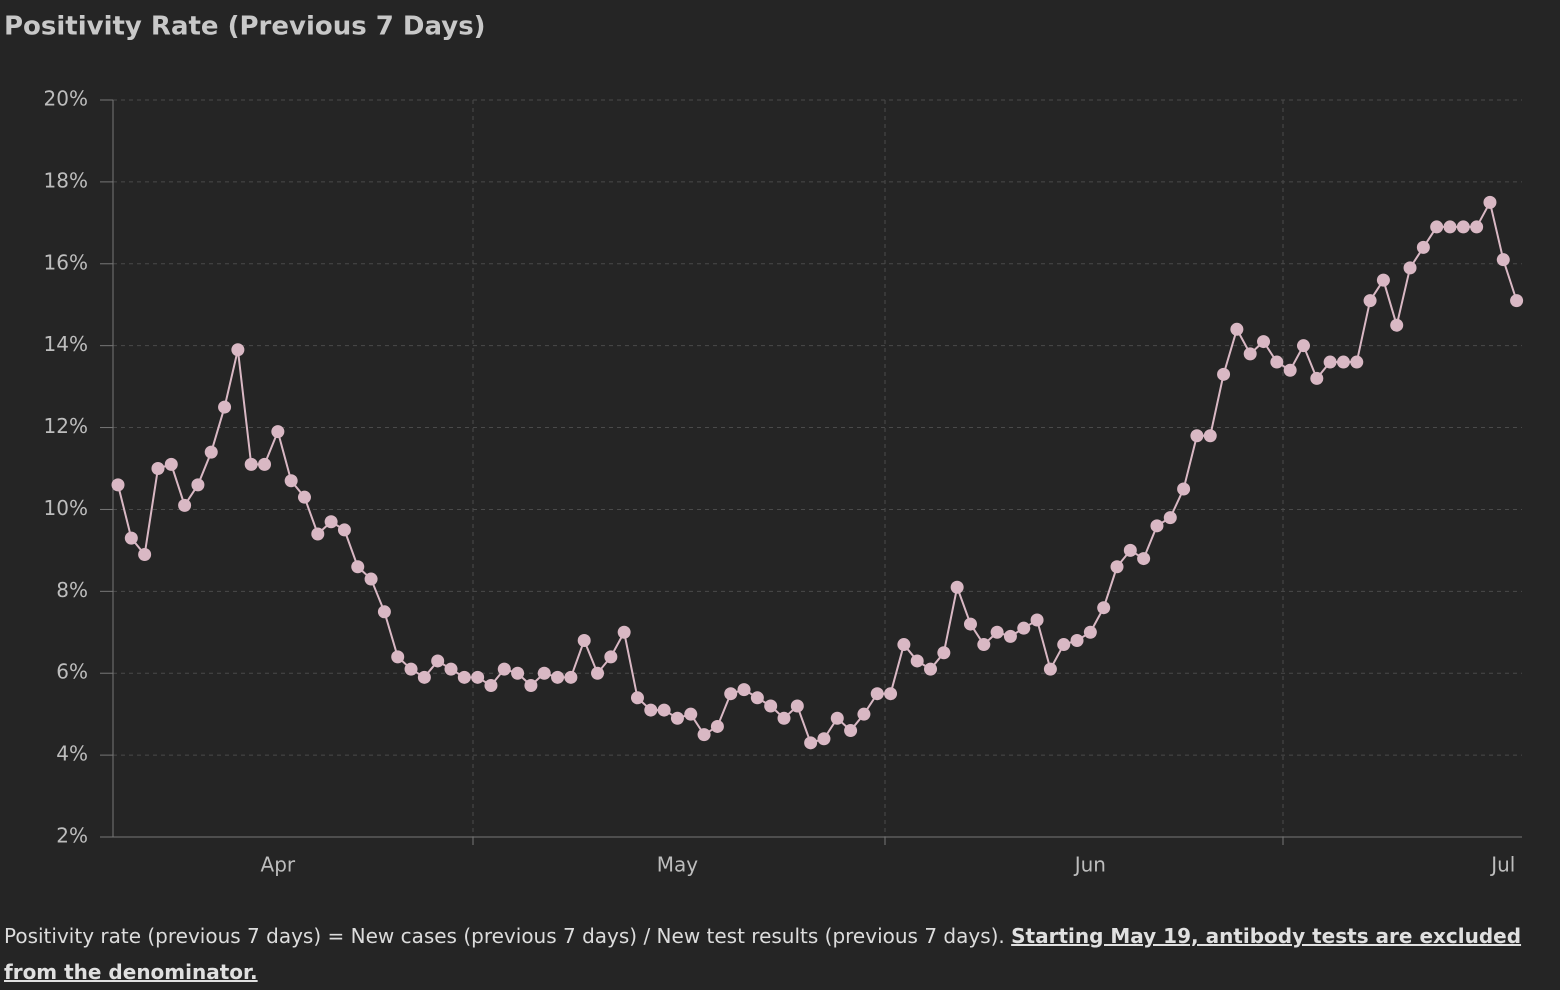  Describe the element at coordinates (1089, 865) in the screenshot. I see `x-tick-label: Jun` at that location.